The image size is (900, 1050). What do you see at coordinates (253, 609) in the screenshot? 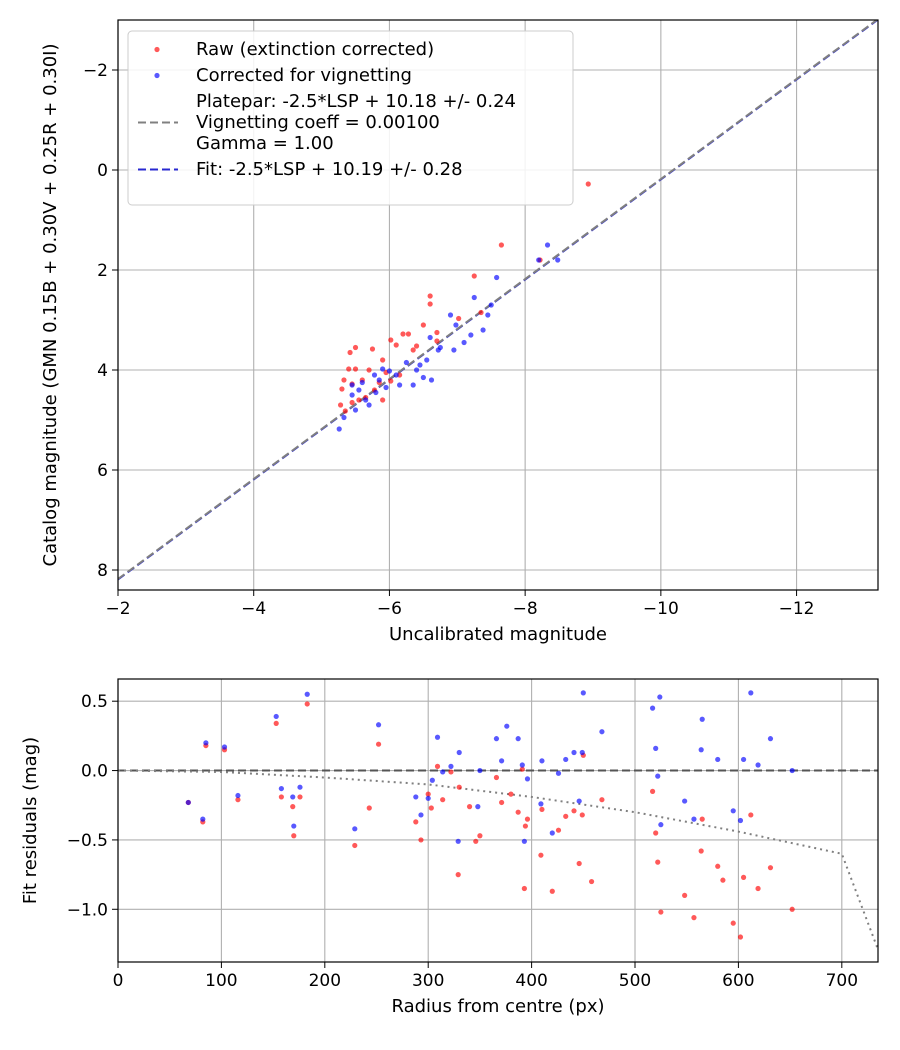
I see `chart1-xtick-label: −4` at bounding box center [253, 609].